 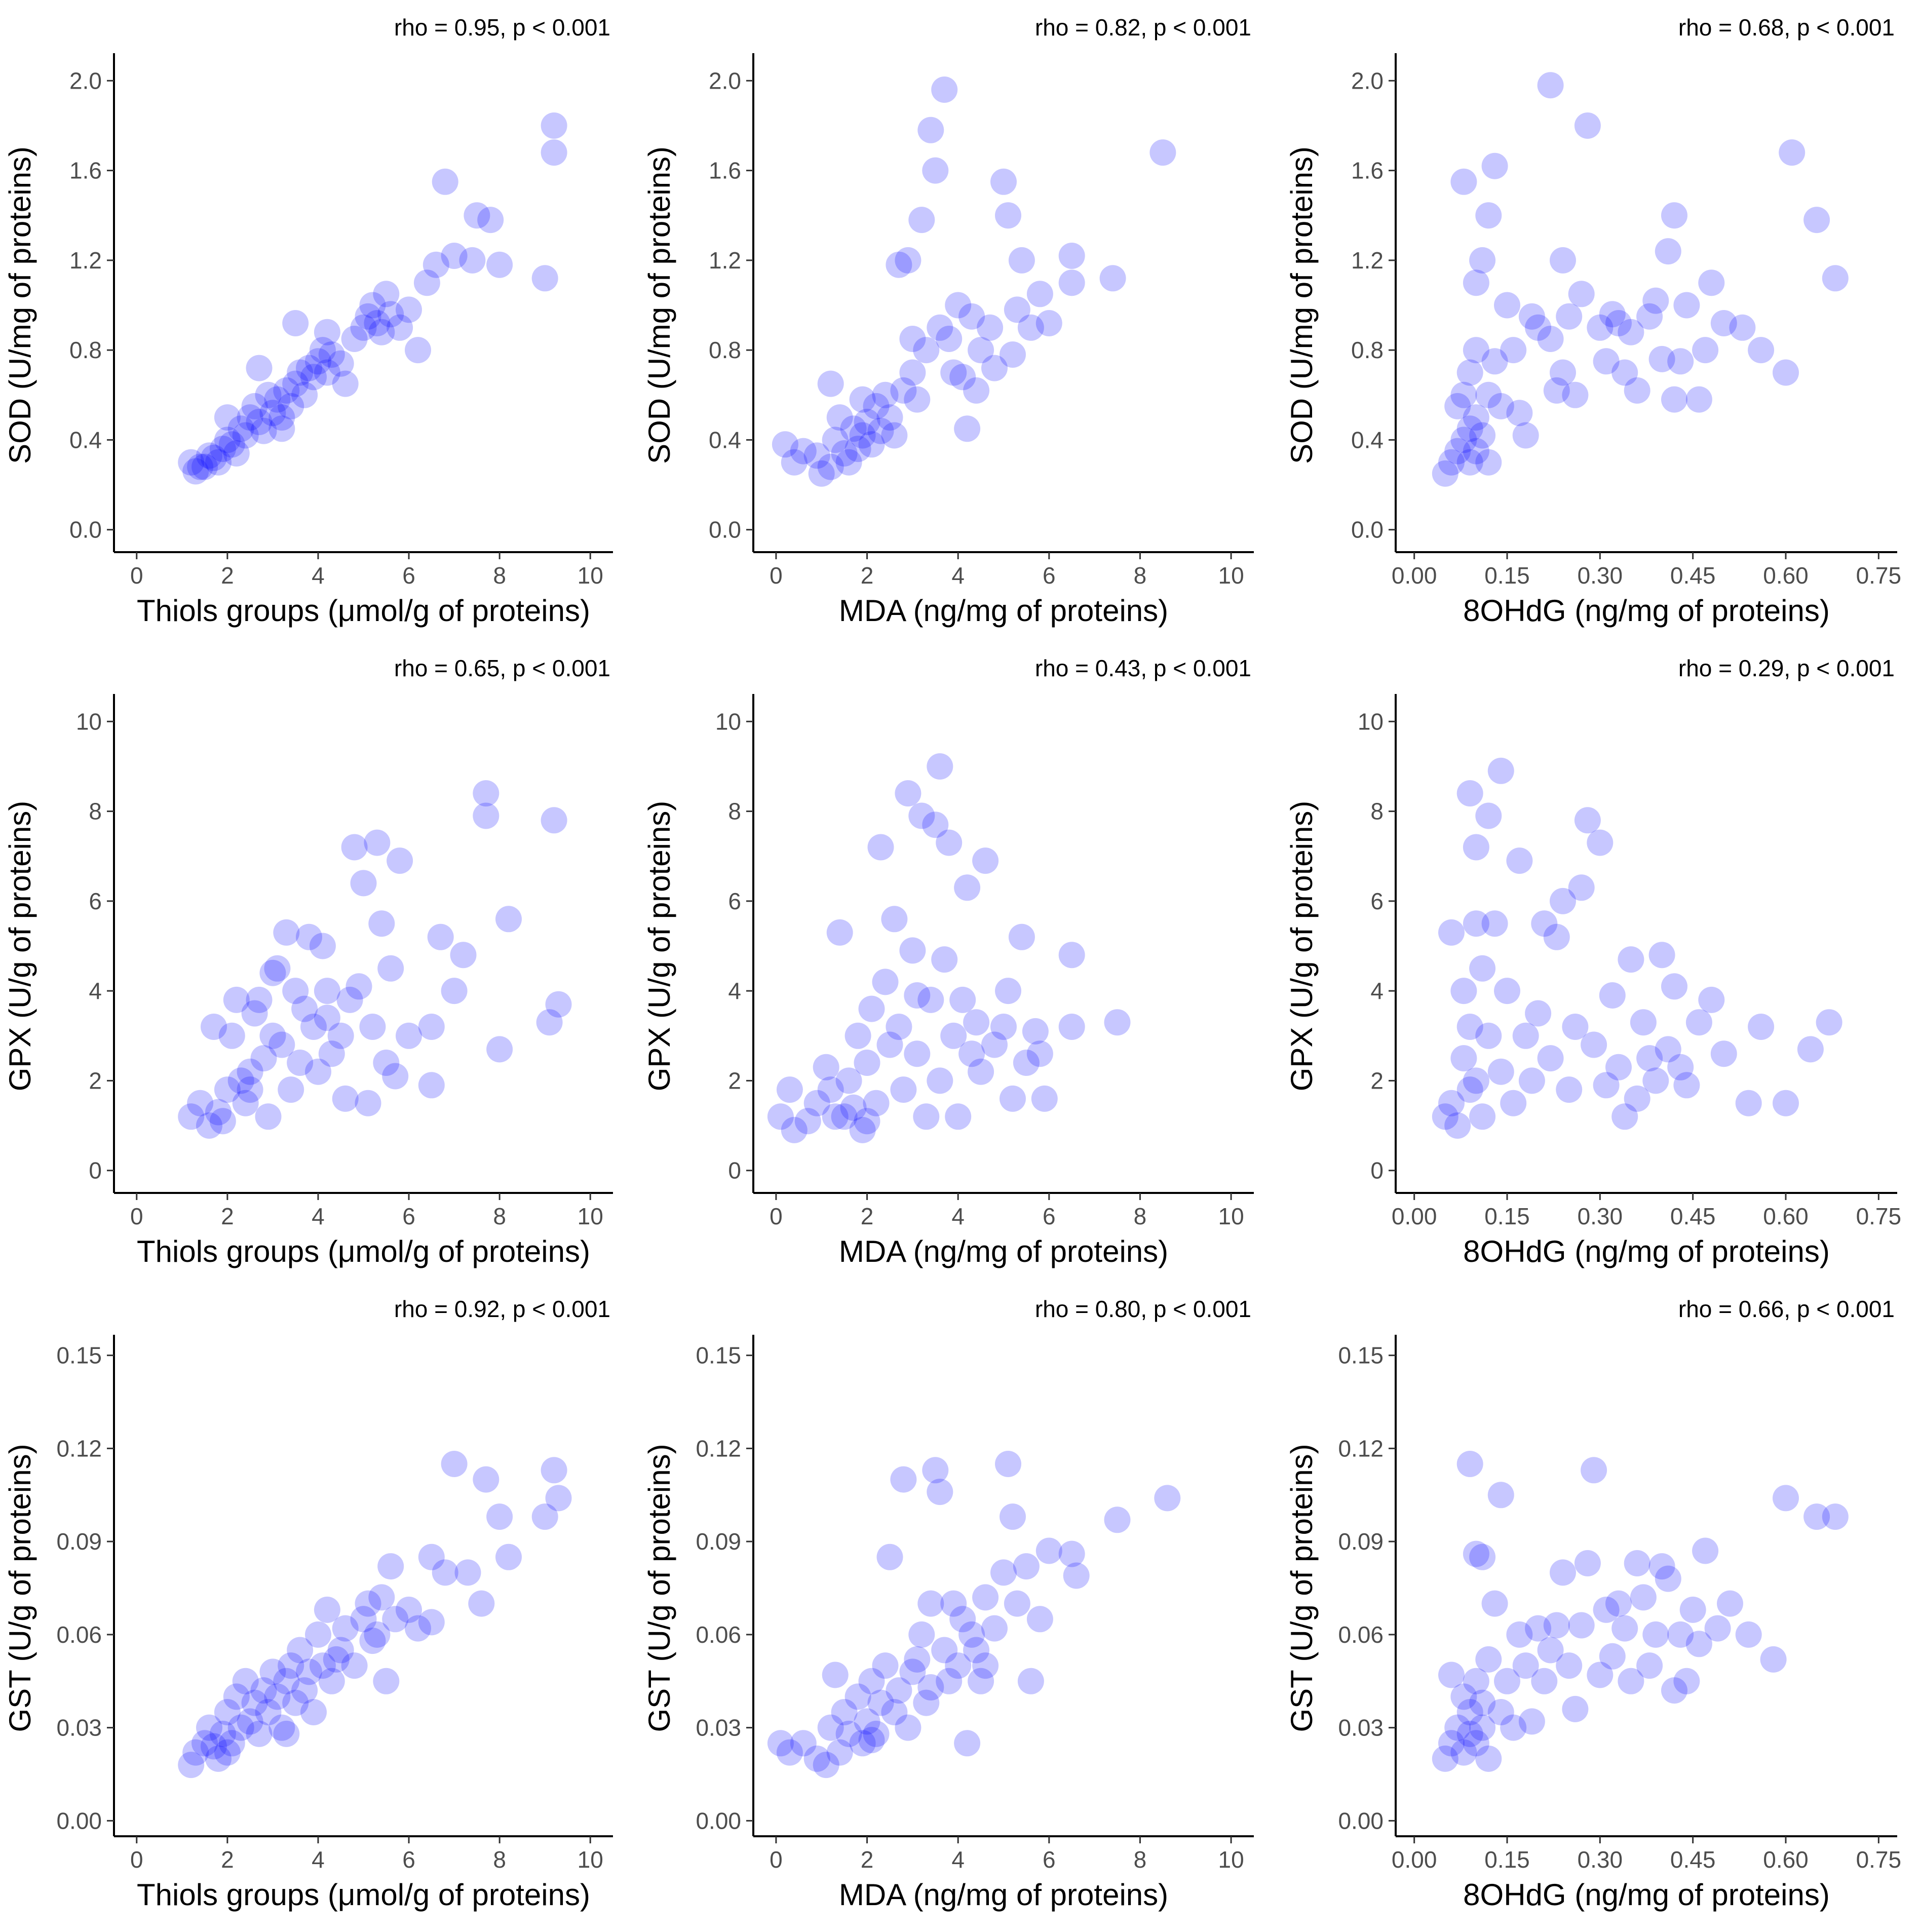 What do you see at coordinates (659, 947) in the screenshot?
I see `y-axis-title: GPX (U/g of proteins)` at bounding box center [659, 947].